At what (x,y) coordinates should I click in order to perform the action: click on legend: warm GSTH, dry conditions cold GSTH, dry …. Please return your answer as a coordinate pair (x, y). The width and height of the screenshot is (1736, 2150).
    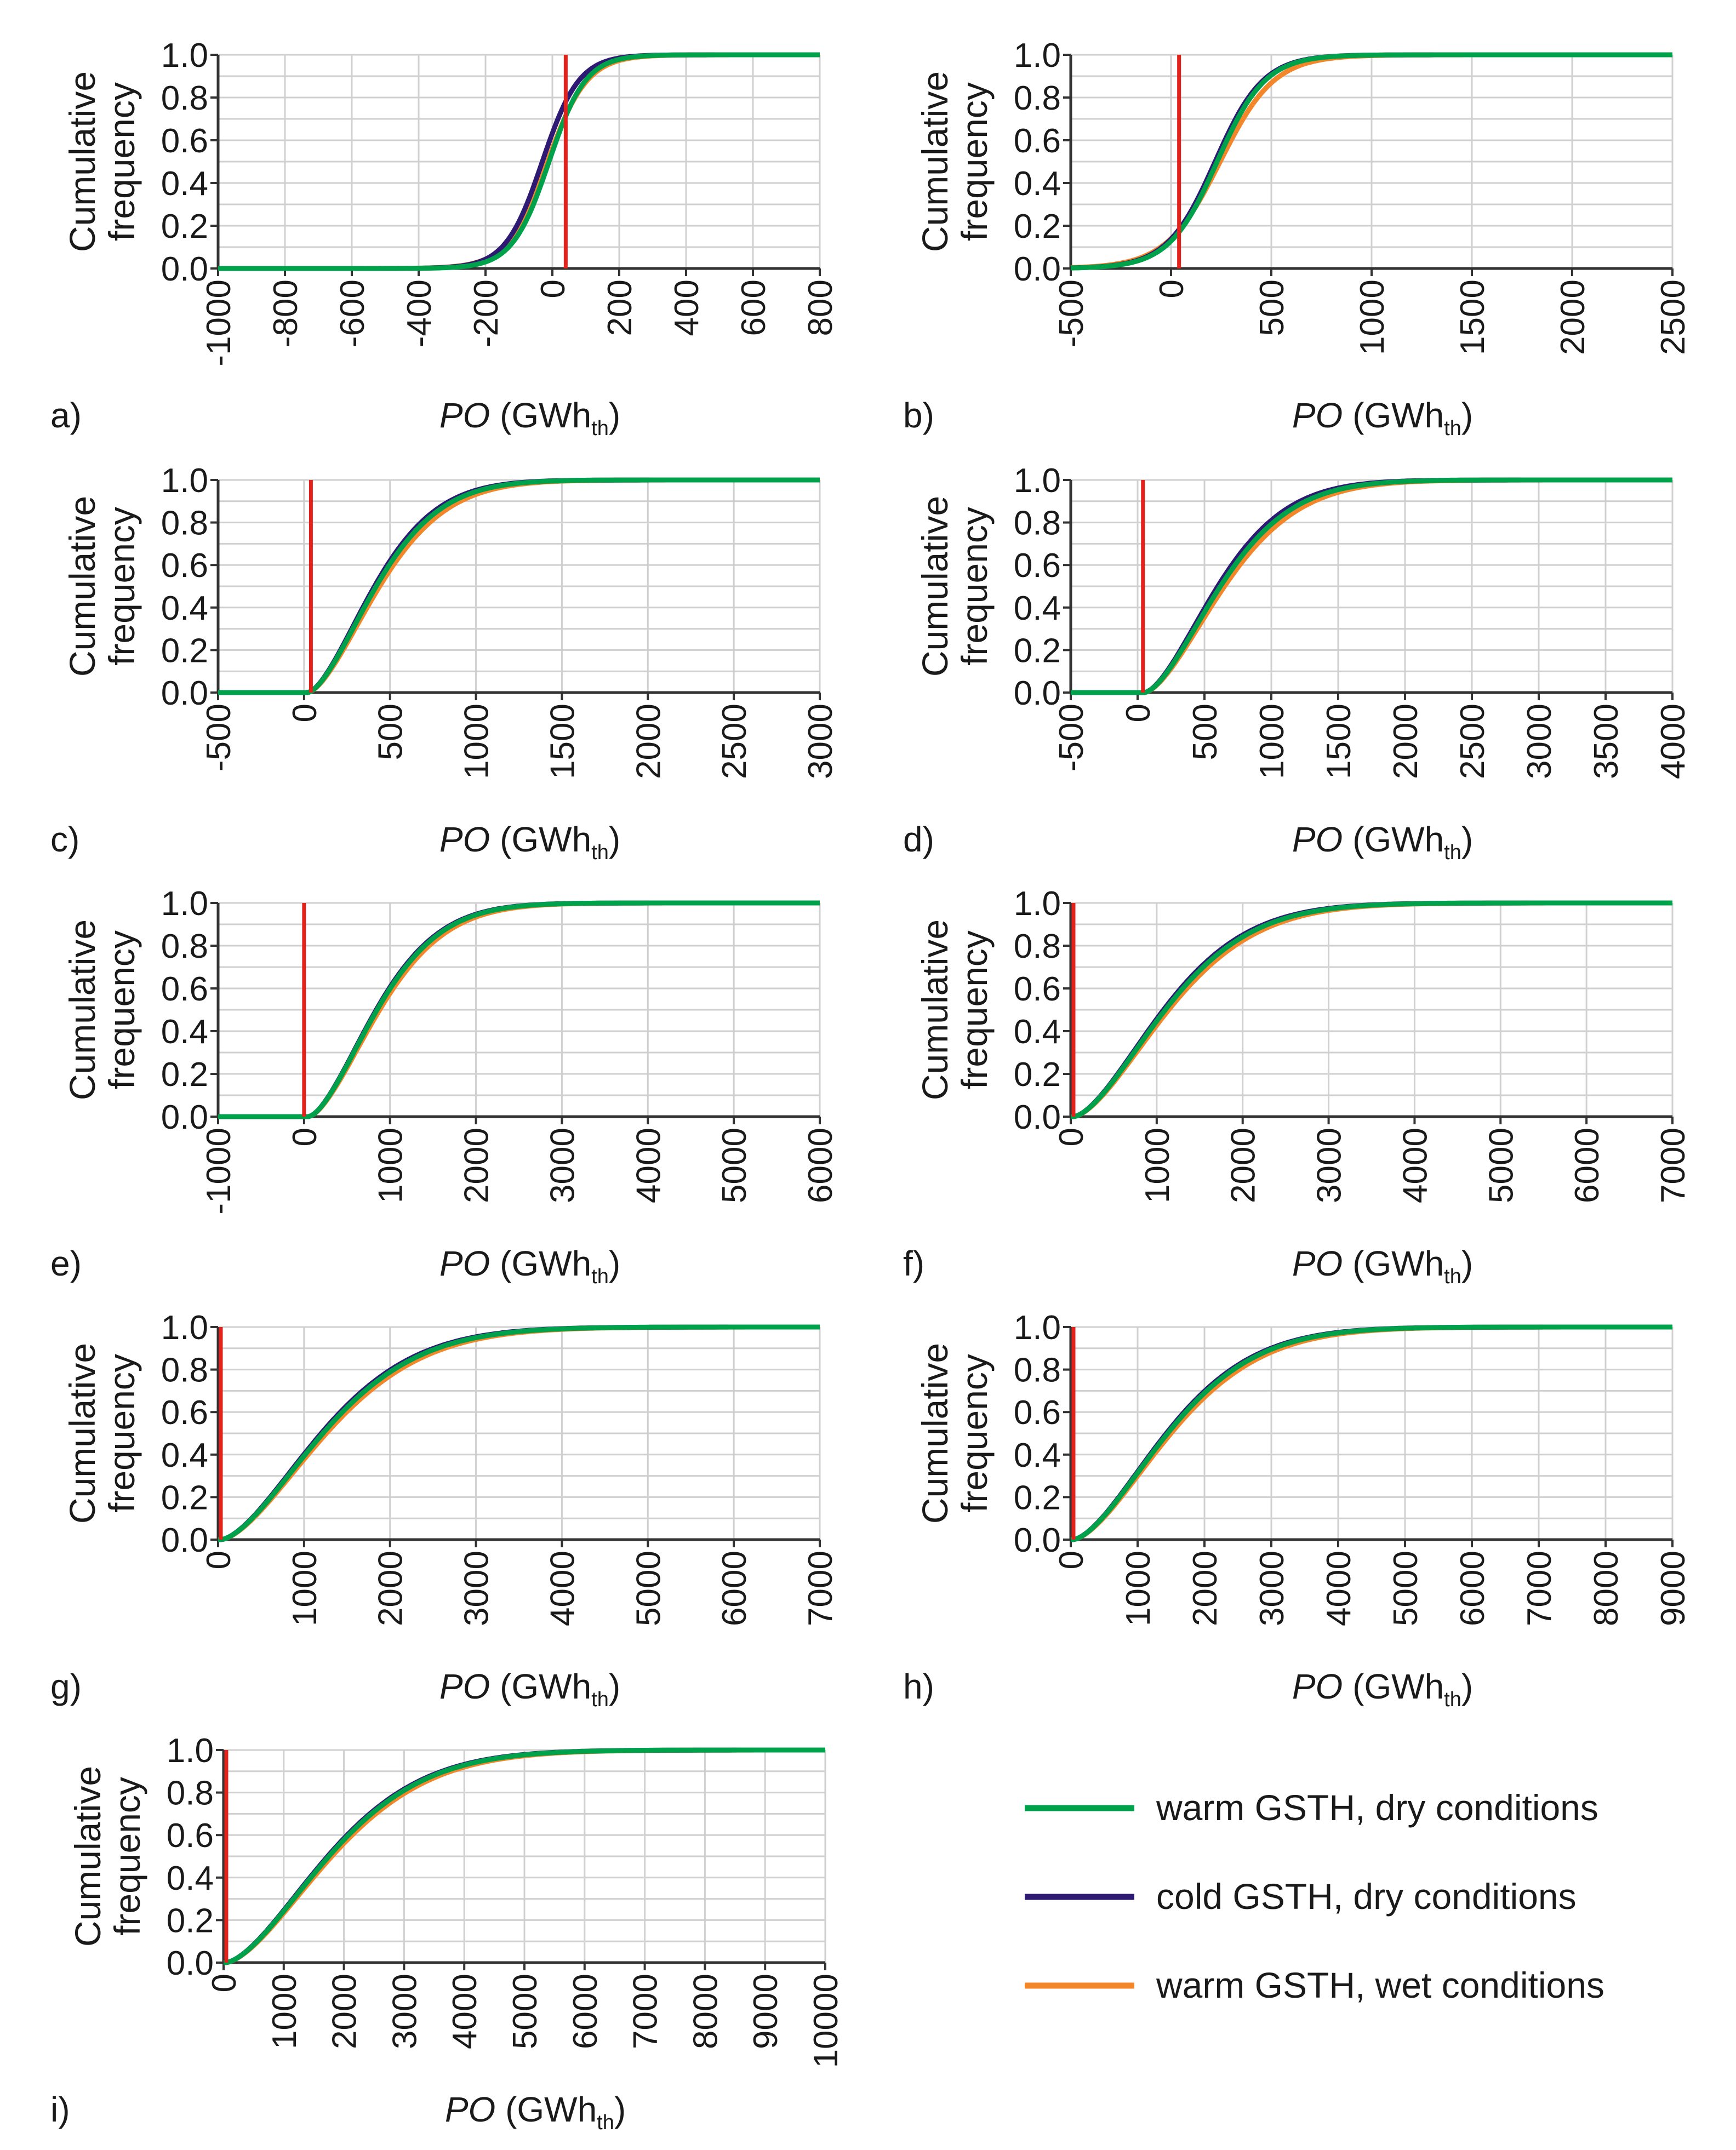
    Looking at the image, I should click on (1314, 1896).